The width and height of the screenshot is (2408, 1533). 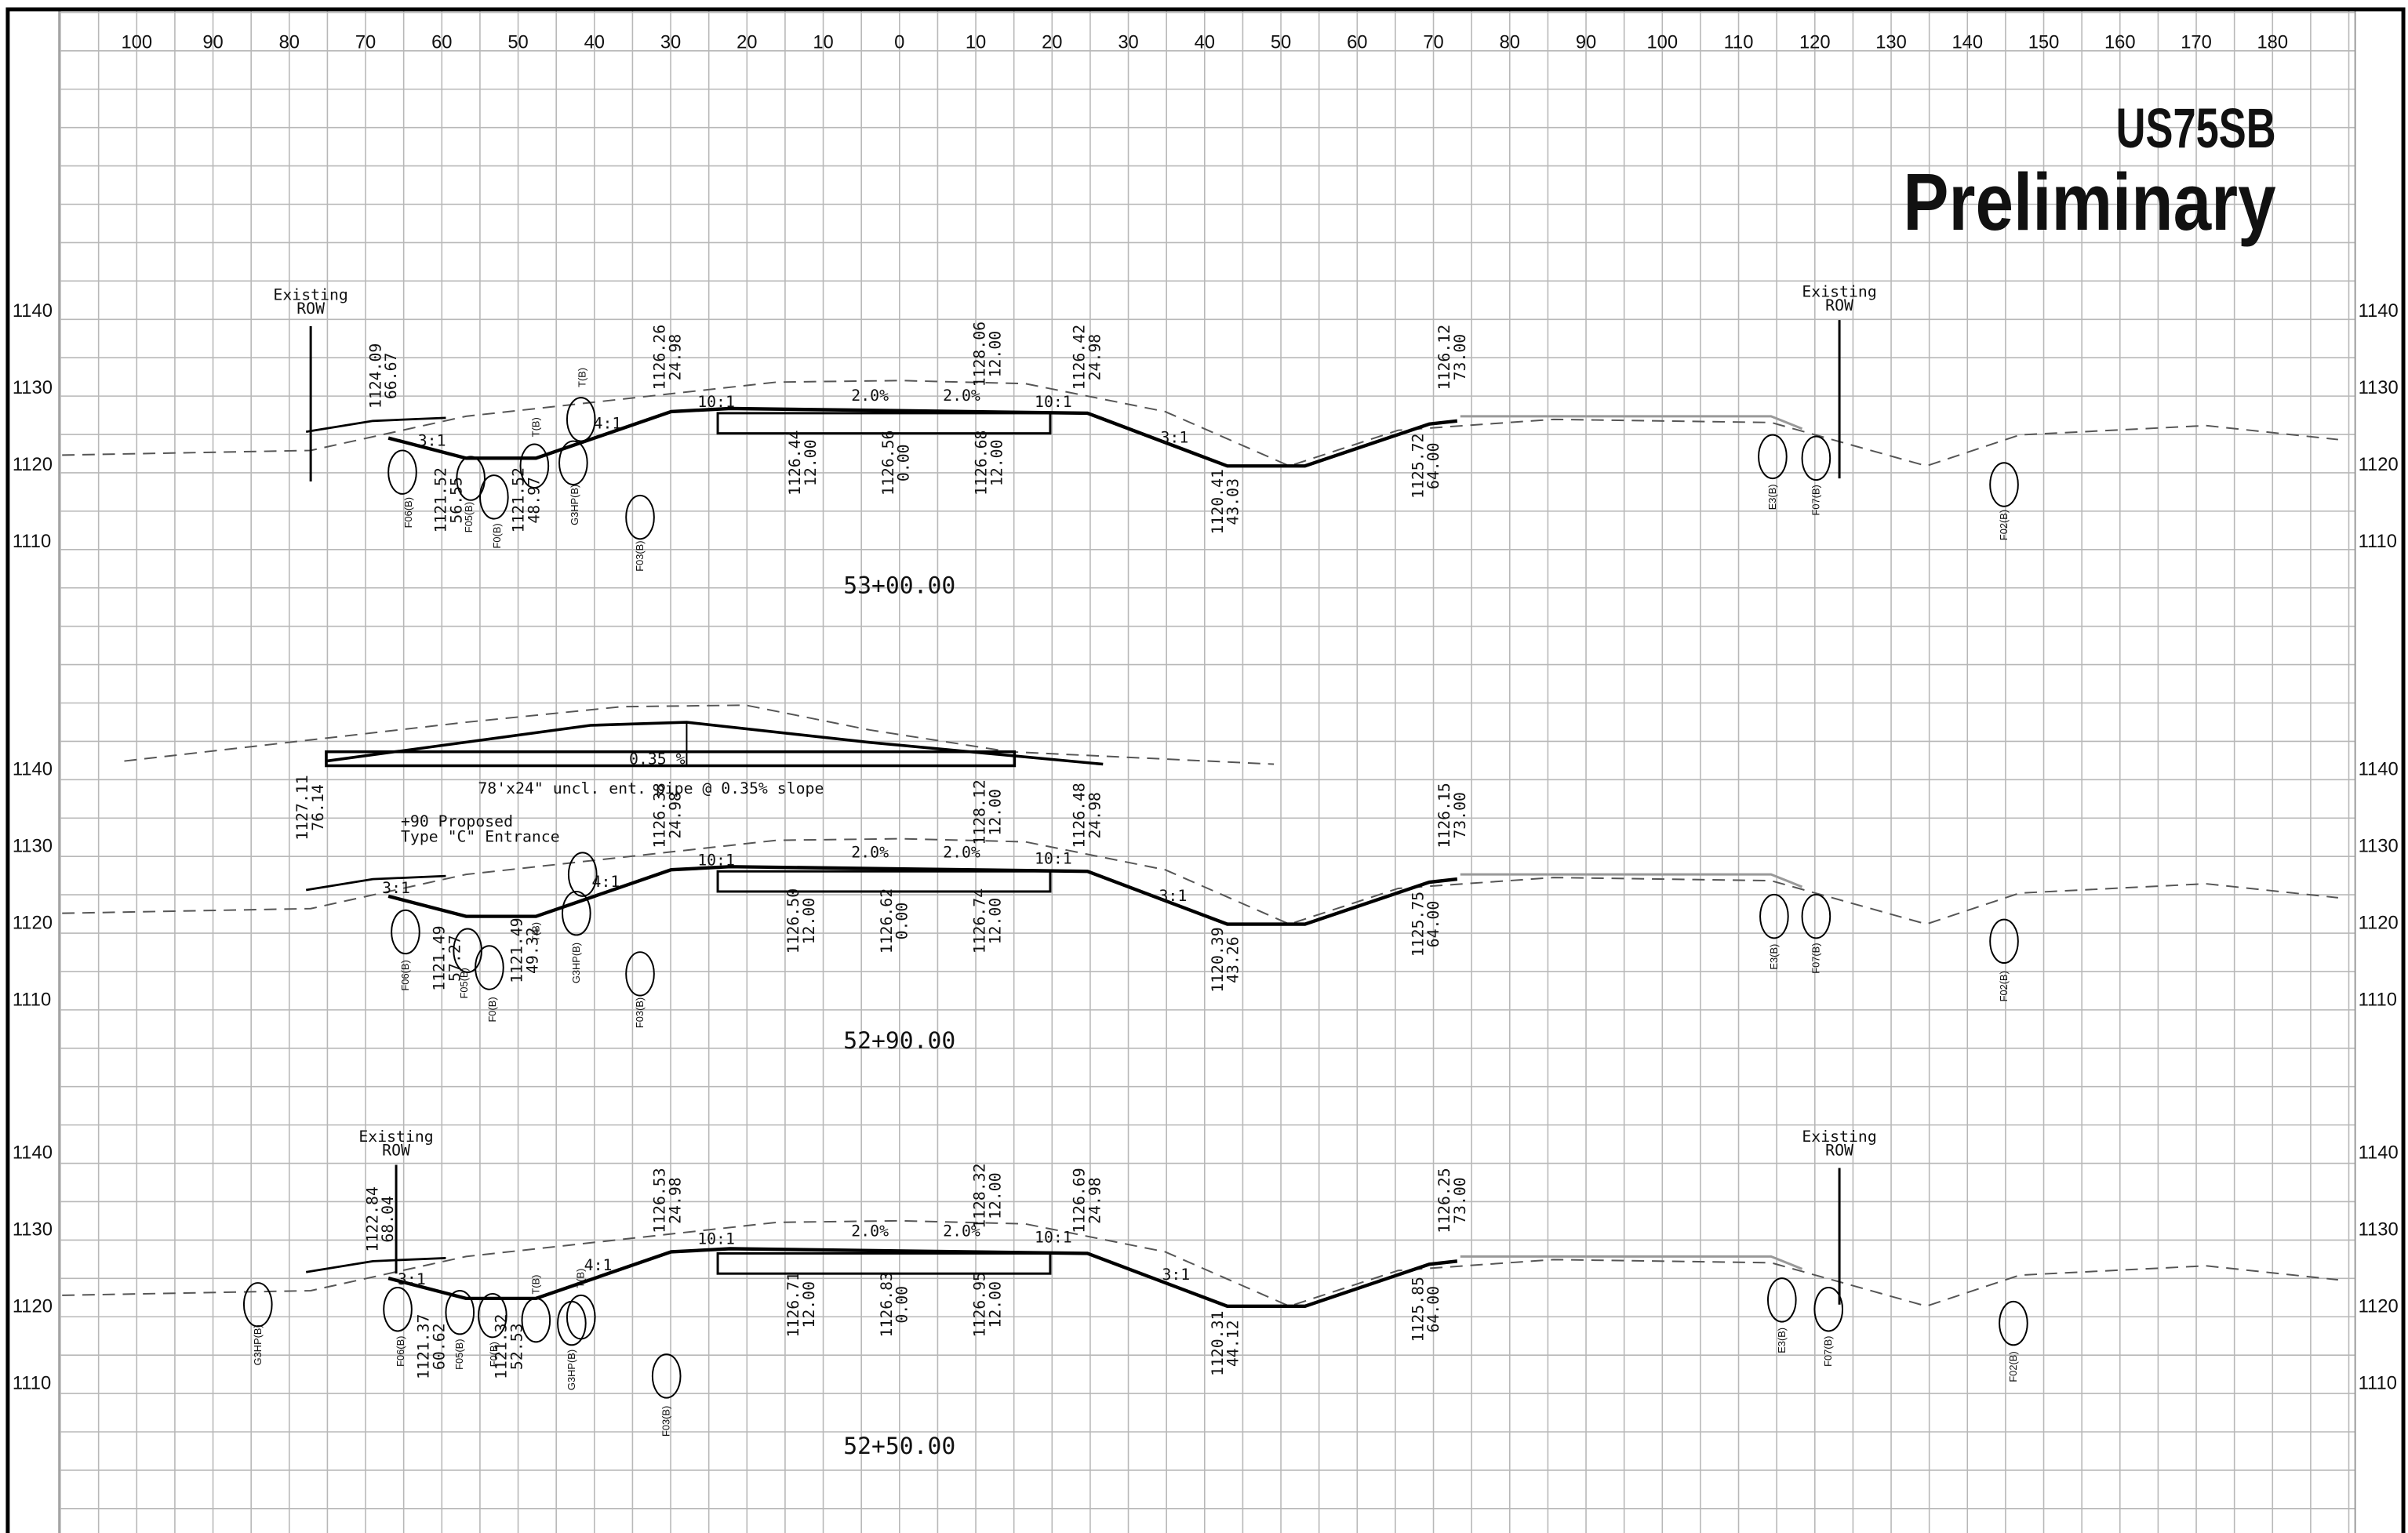 What do you see at coordinates (1218, 1344) in the screenshot?
I see `elevation-value: 1120.31` at bounding box center [1218, 1344].